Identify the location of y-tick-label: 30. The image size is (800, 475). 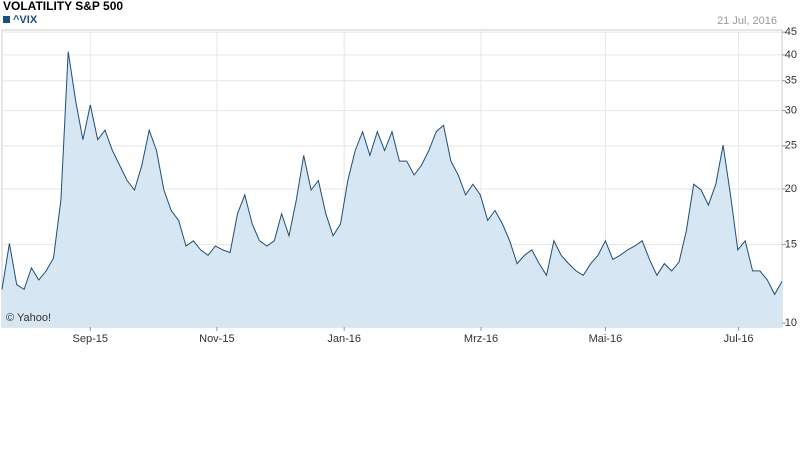
(791, 110).